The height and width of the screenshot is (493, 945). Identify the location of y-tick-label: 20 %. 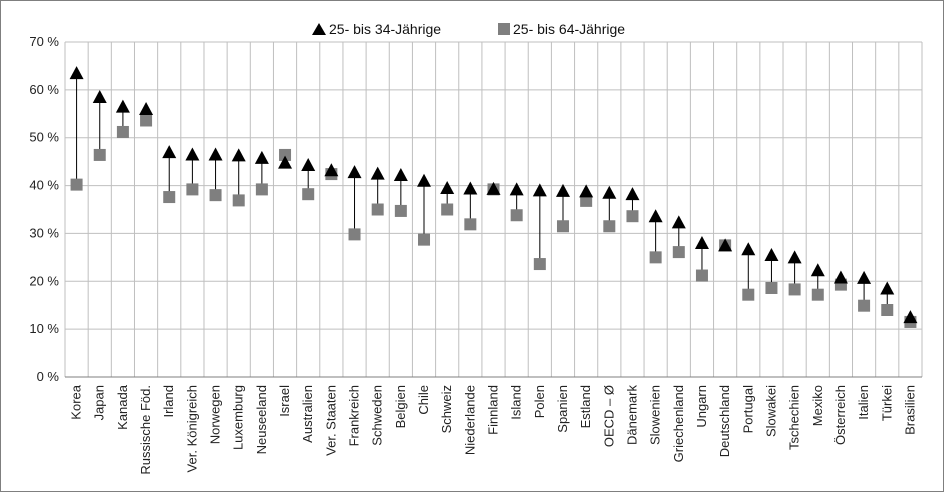
(44, 280).